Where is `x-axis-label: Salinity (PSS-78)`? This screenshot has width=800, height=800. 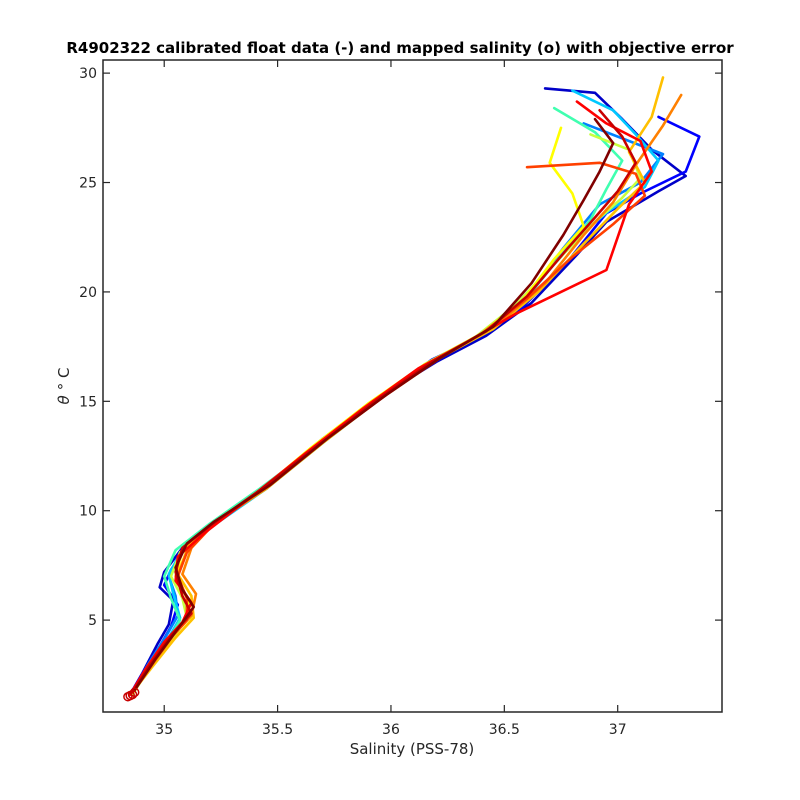 x-axis-label: Salinity (PSS-78) is located at coordinates (412, 749).